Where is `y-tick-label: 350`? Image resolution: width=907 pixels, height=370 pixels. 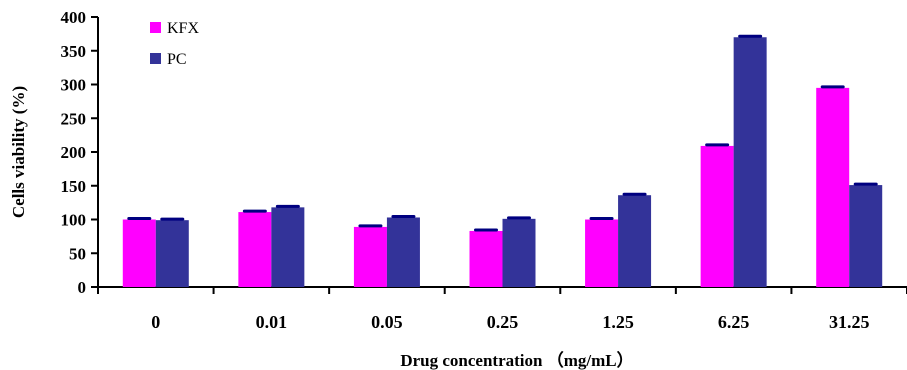
y-tick-label: 350 is located at coordinates (74, 51).